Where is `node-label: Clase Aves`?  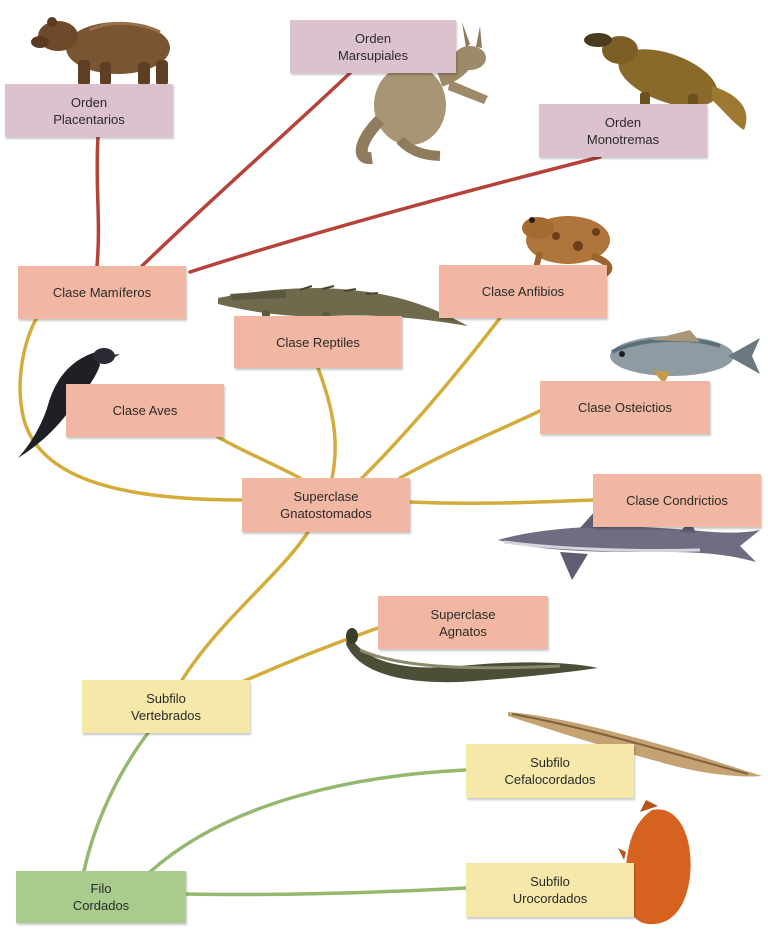
node-label: Clase Aves is located at coordinates (145, 410).